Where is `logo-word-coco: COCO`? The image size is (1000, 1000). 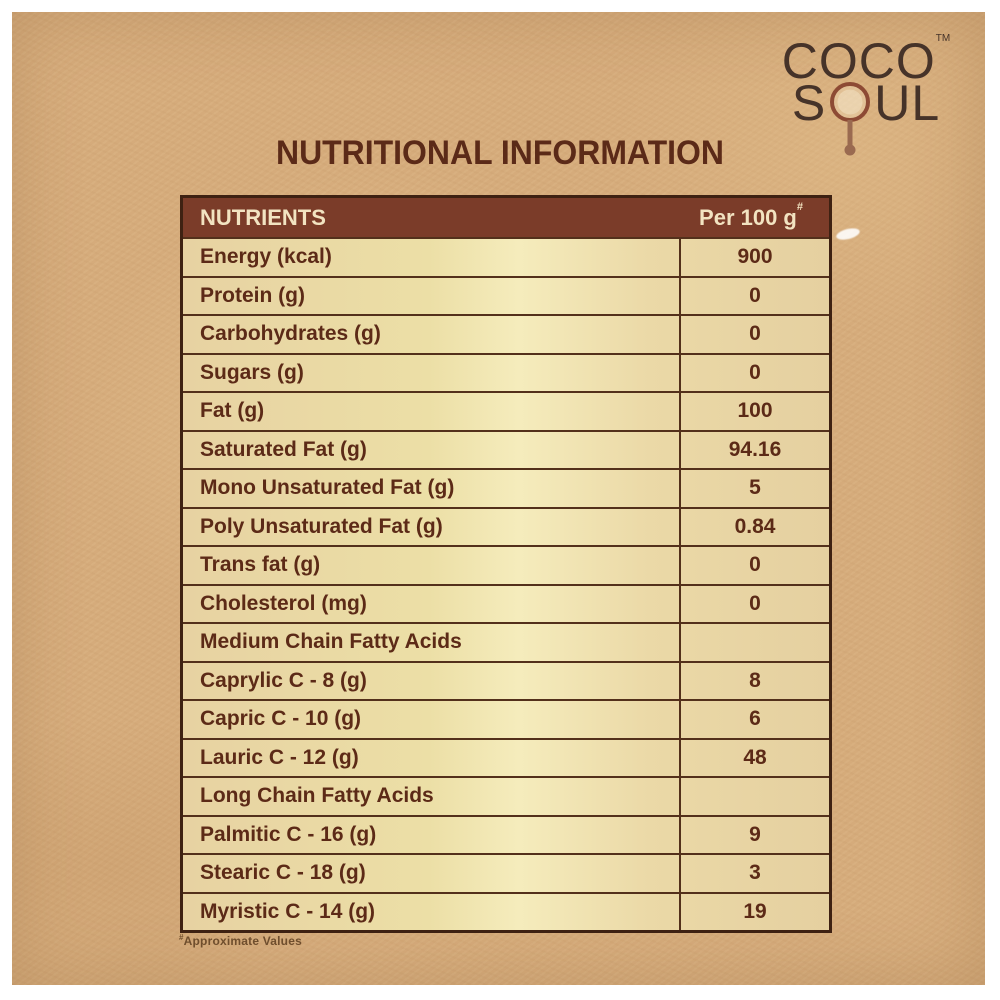 logo-word-coco: COCO is located at coordinates (858, 61).